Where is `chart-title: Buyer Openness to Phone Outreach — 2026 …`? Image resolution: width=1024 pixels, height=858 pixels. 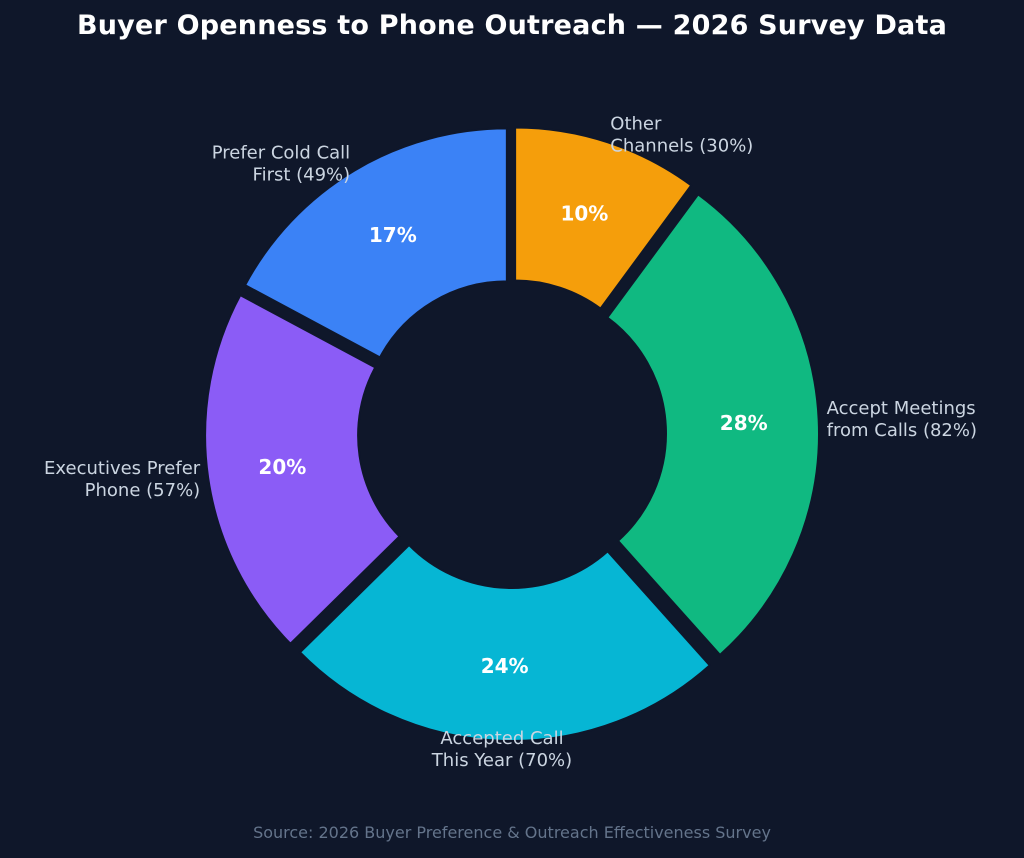
chart-title: Buyer Openness to Phone Outreach — 2026 … is located at coordinates (512, 25).